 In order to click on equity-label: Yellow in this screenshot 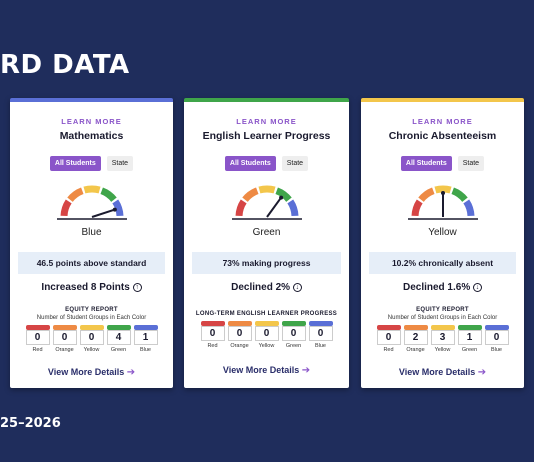, I will do `click(442, 350)`.